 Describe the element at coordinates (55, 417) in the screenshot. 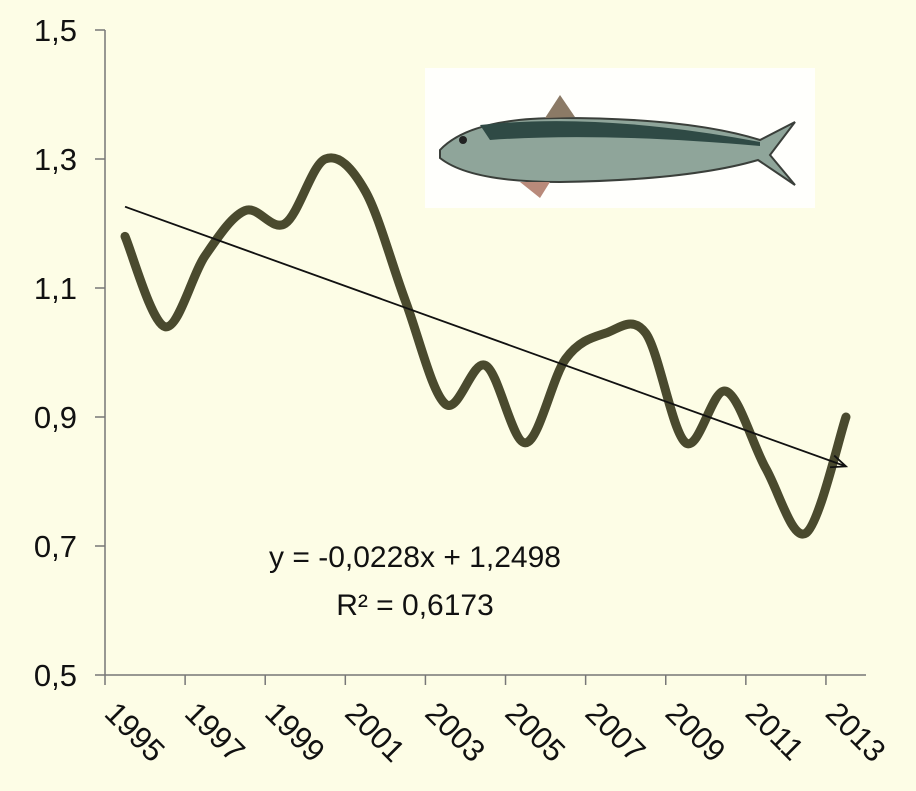

I see `y-tick-label: 0,9` at that location.